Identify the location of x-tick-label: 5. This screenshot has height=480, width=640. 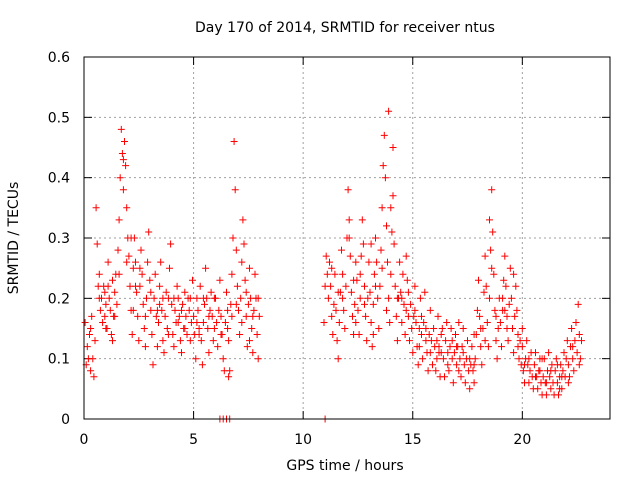
(193, 440).